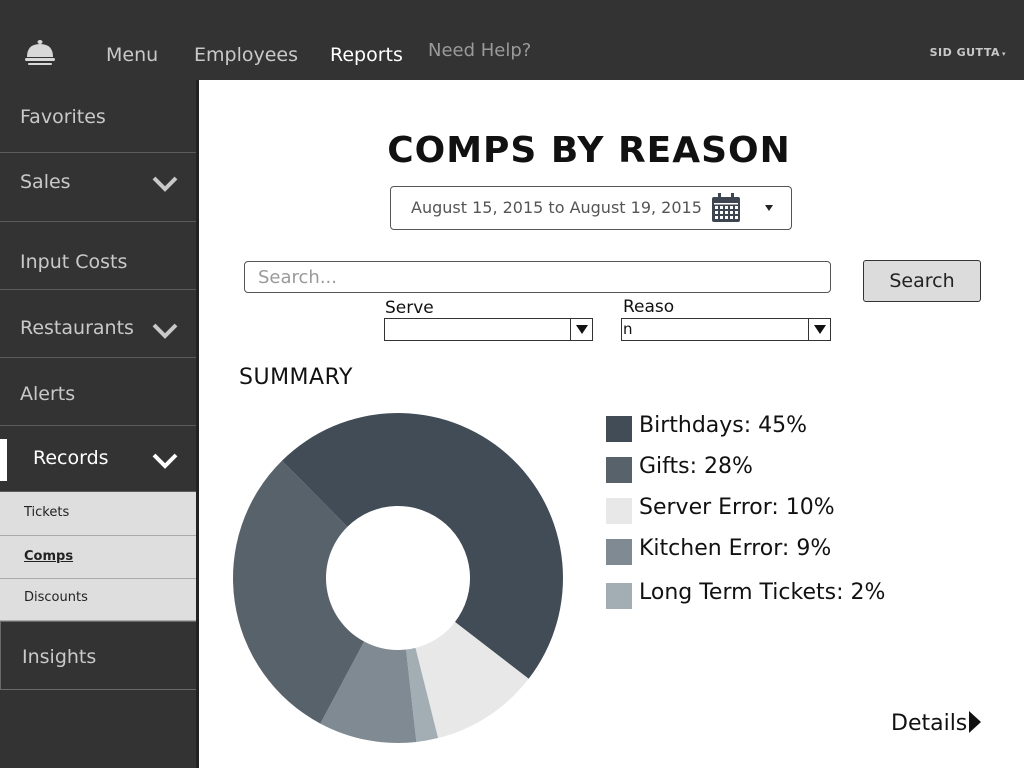 Image resolution: width=1024 pixels, height=768 pixels. What do you see at coordinates (99, 392) in the screenshot?
I see `sidebar-item-alerts: Alerts` at bounding box center [99, 392].